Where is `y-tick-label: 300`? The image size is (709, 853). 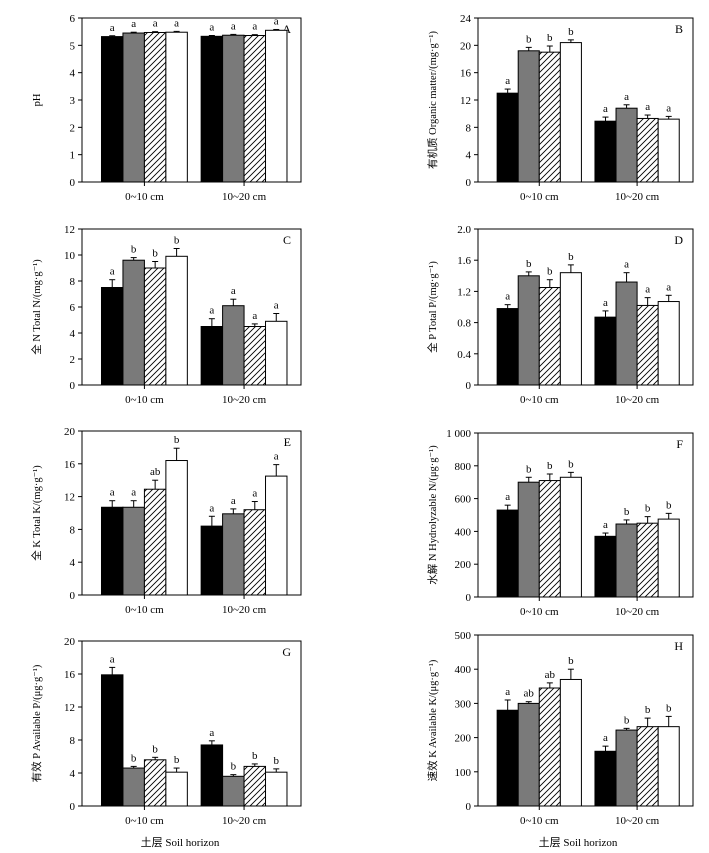
y-tick-label: 300 is located at coordinates (463, 704).